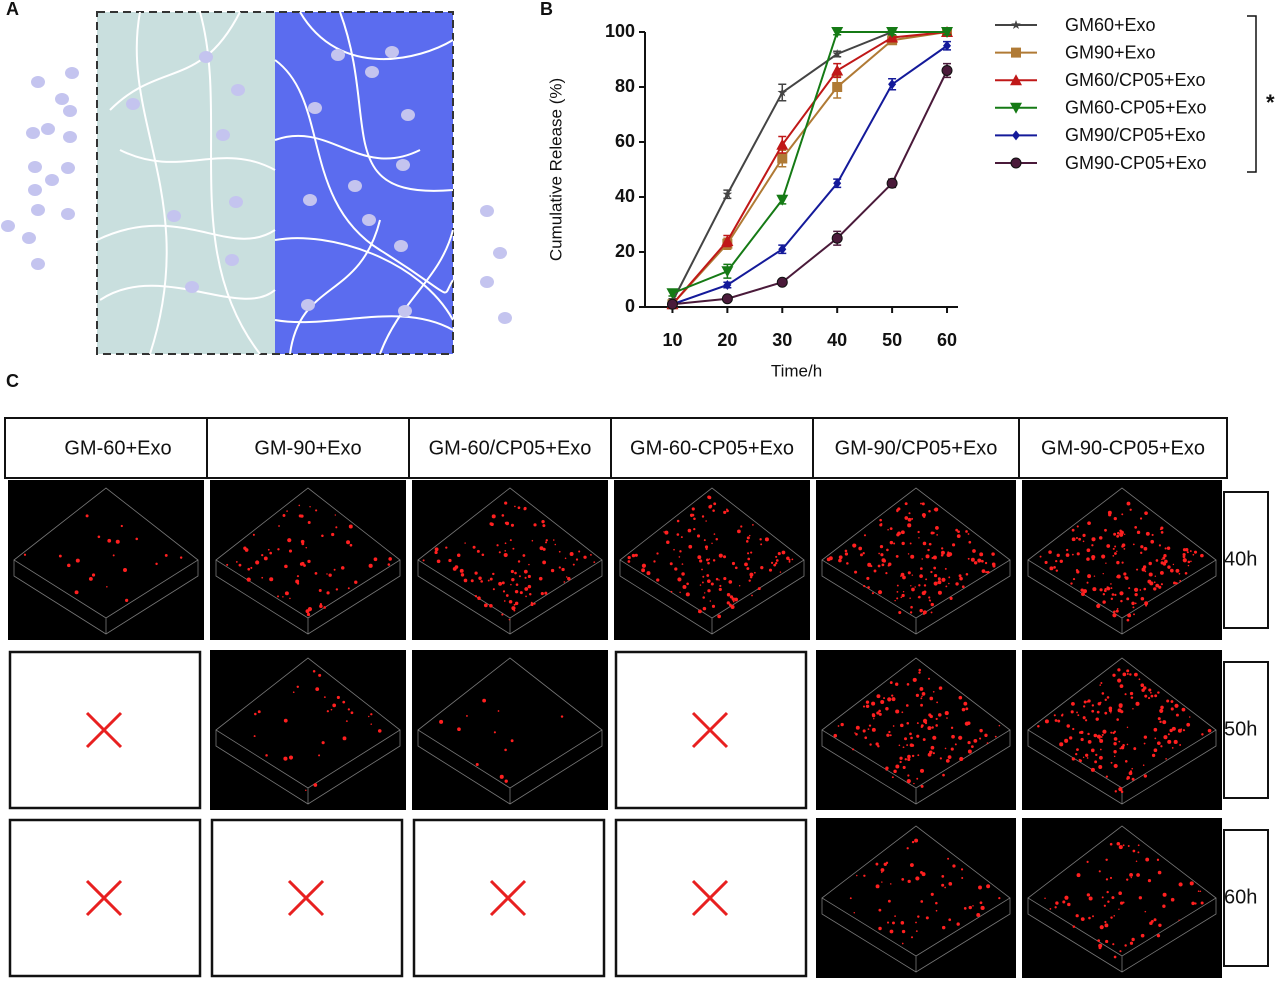 The width and height of the screenshot is (1280, 982). Describe the element at coordinates (117, 448) in the screenshot. I see `column-header: GM-60+Exo` at that location.